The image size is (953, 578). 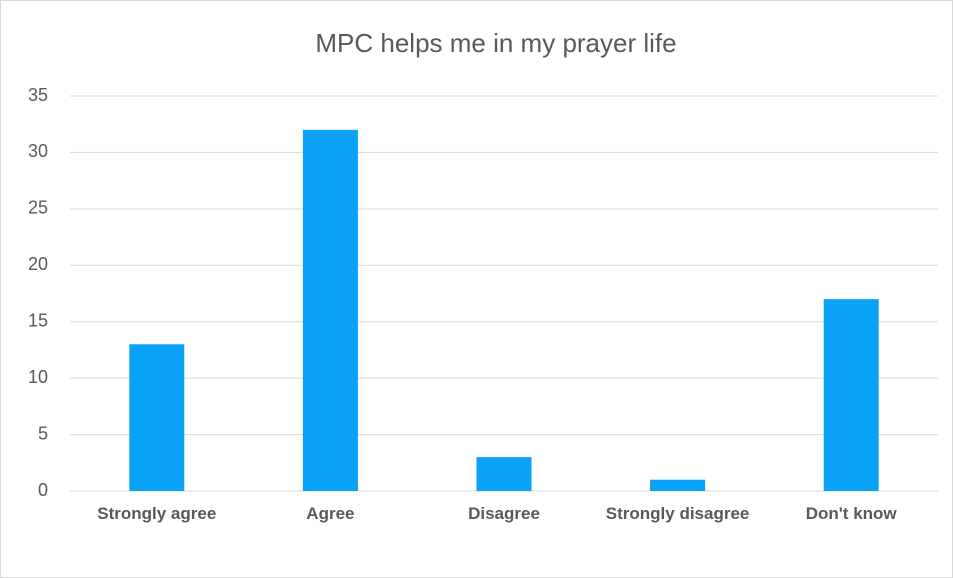 I want to click on y-tick-label: 20, so click(x=38, y=264).